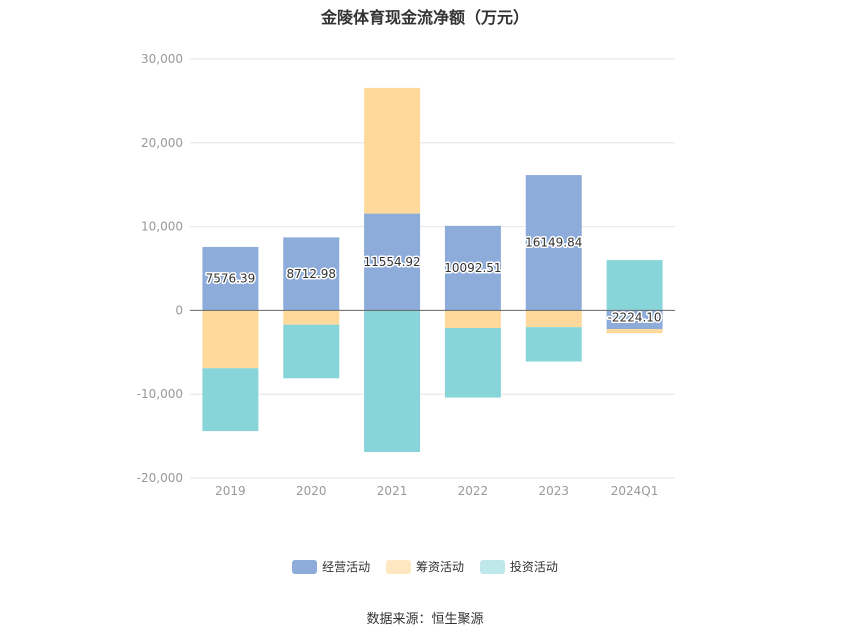 This screenshot has width=850, height=637. What do you see at coordinates (472, 319) in the screenshot?
I see `bar-financing-2022` at bounding box center [472, 319].